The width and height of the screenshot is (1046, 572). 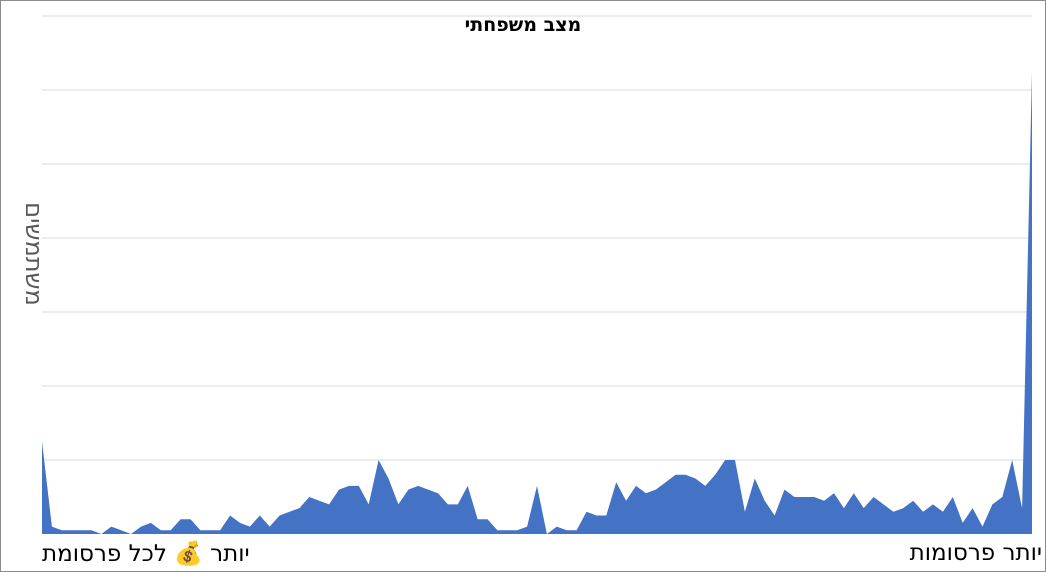 What do you see at coordinates (34, 254) in the screenshot?
I see `y-axis-label: משתמשים` at bounding box center [34, 254].